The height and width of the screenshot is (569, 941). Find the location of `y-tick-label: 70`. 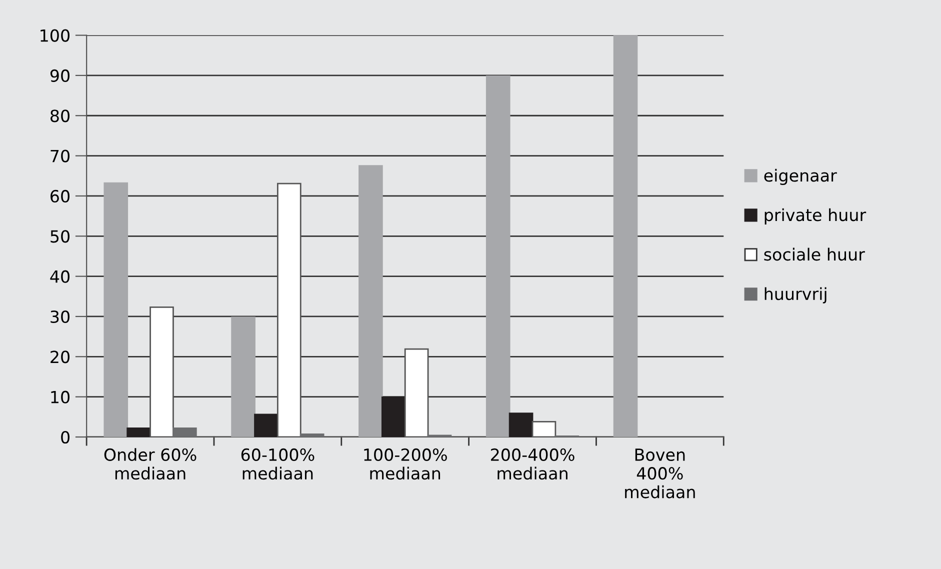

y-tick-label: 70 is located at coordinates (60, 156).